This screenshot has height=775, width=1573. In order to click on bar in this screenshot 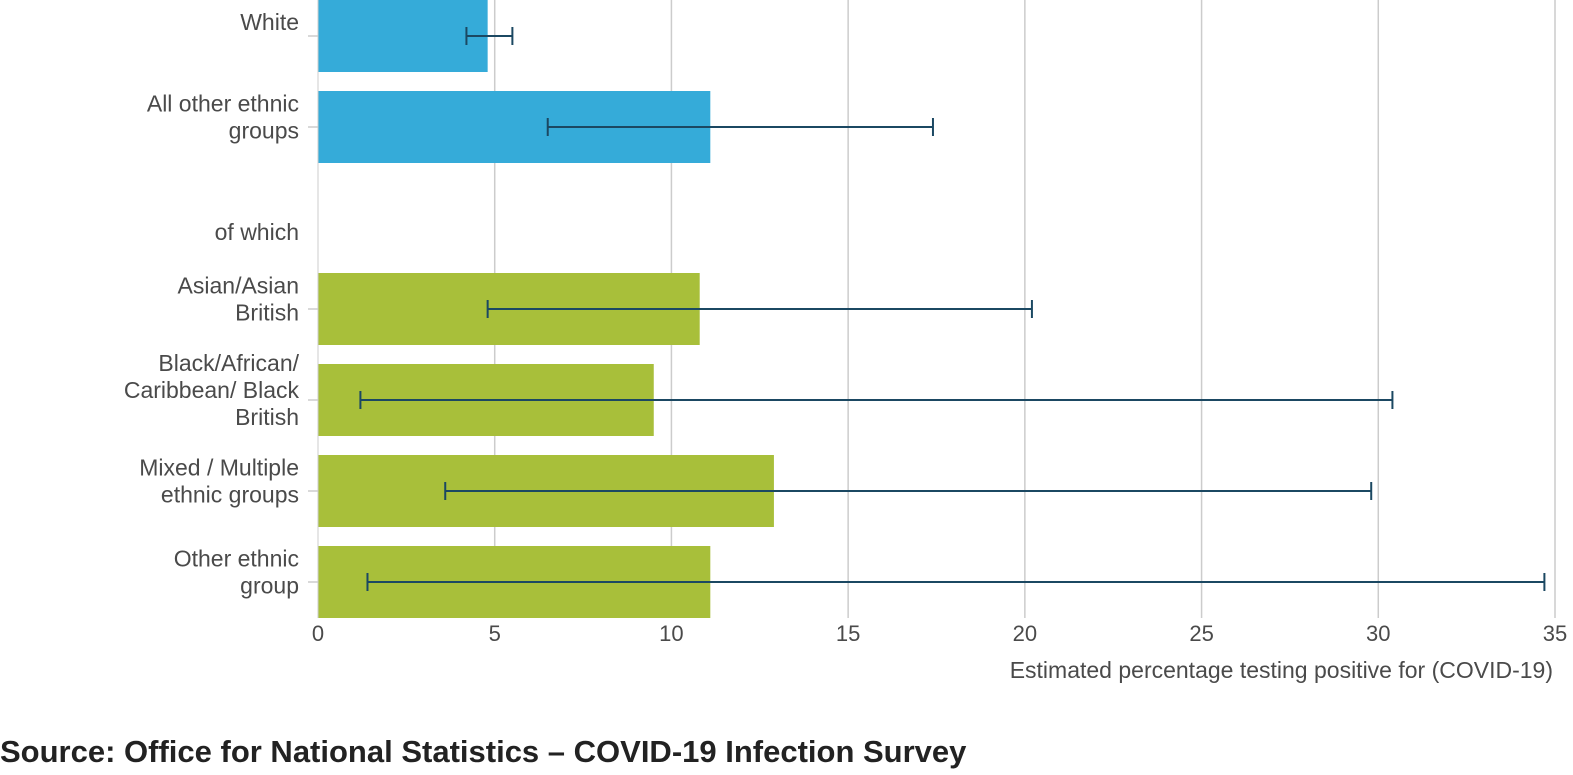, I will do `click(403, 36)`.